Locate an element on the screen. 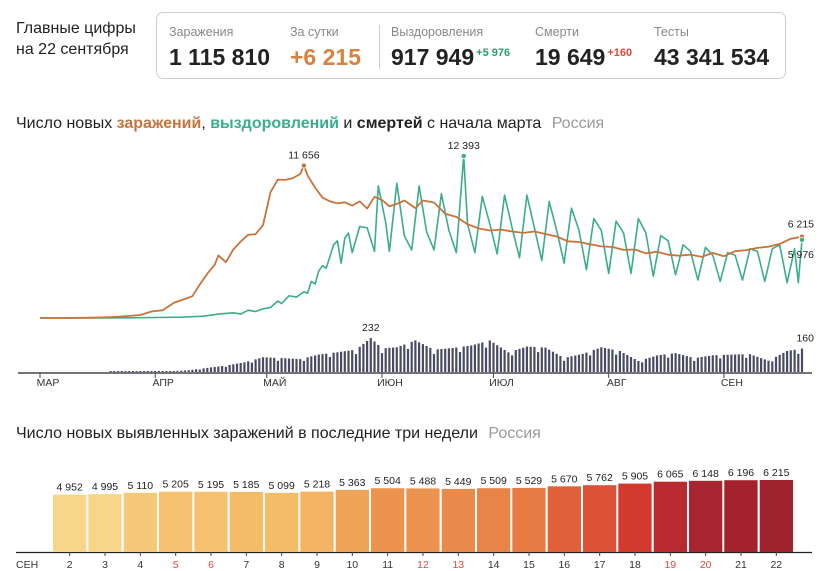 This screenshot has width=829, height=571. bar-category-label: 14 is located at coordinates (494, 565).